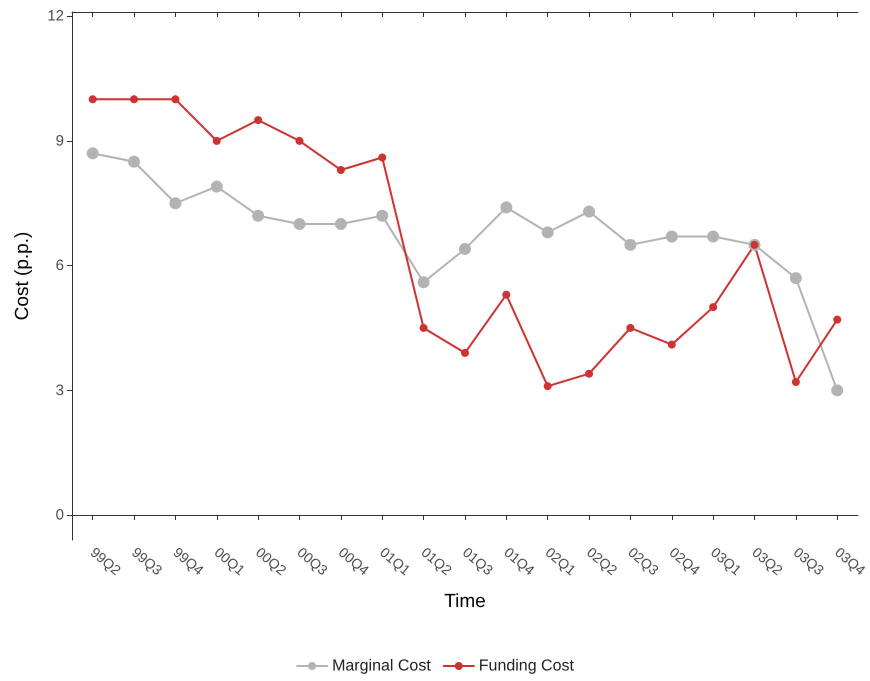 The image size is (870, 681). Describe the element at coordinates (465, 601) in the screenshot. I see `x-axis-title: Time` at that location.